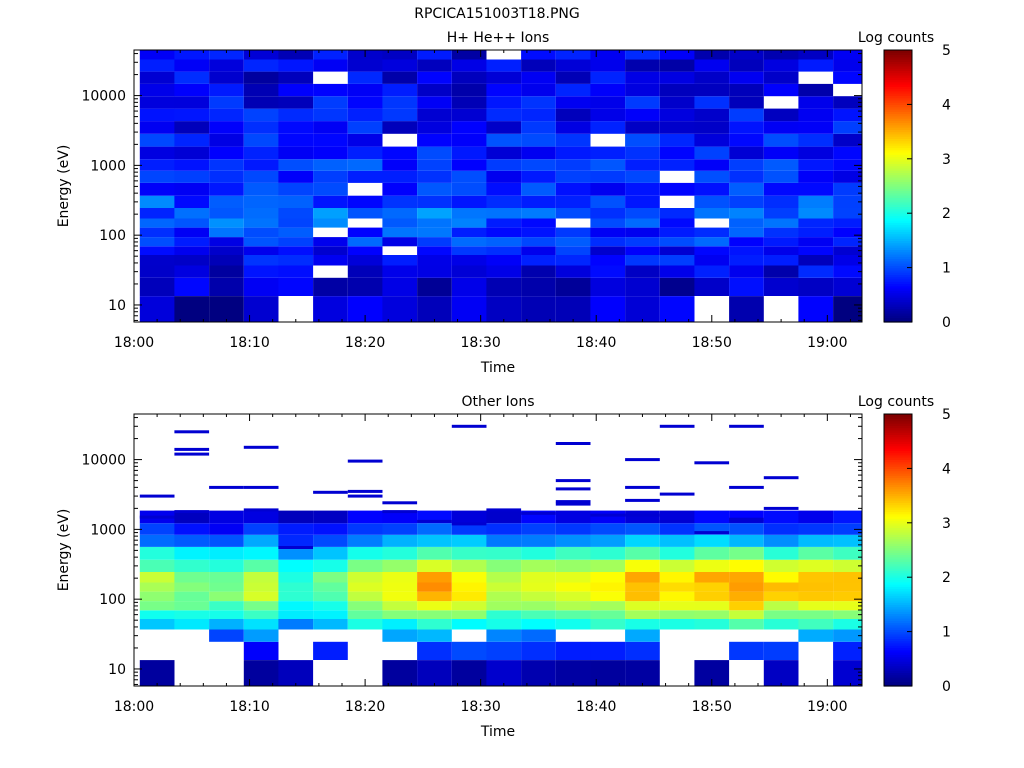 The image size is (1024, 768). Describe the element at coordinates (946, 323) in the screenshot. I see `colorbar-tick-label: 0` at that location.